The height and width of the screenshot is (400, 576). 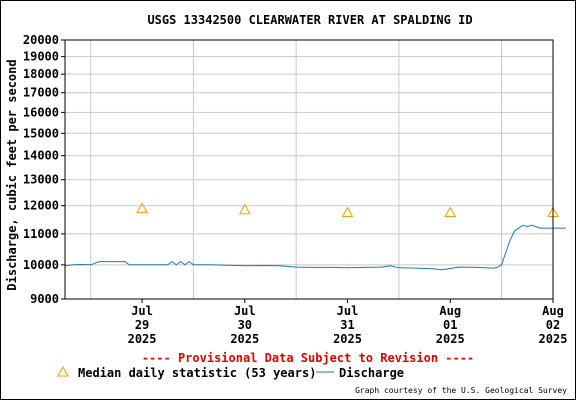 What do you see at coordinates (450, 325) in the screenshot?
I see `x-tick-label: 01` at bounding box center [450, 325].